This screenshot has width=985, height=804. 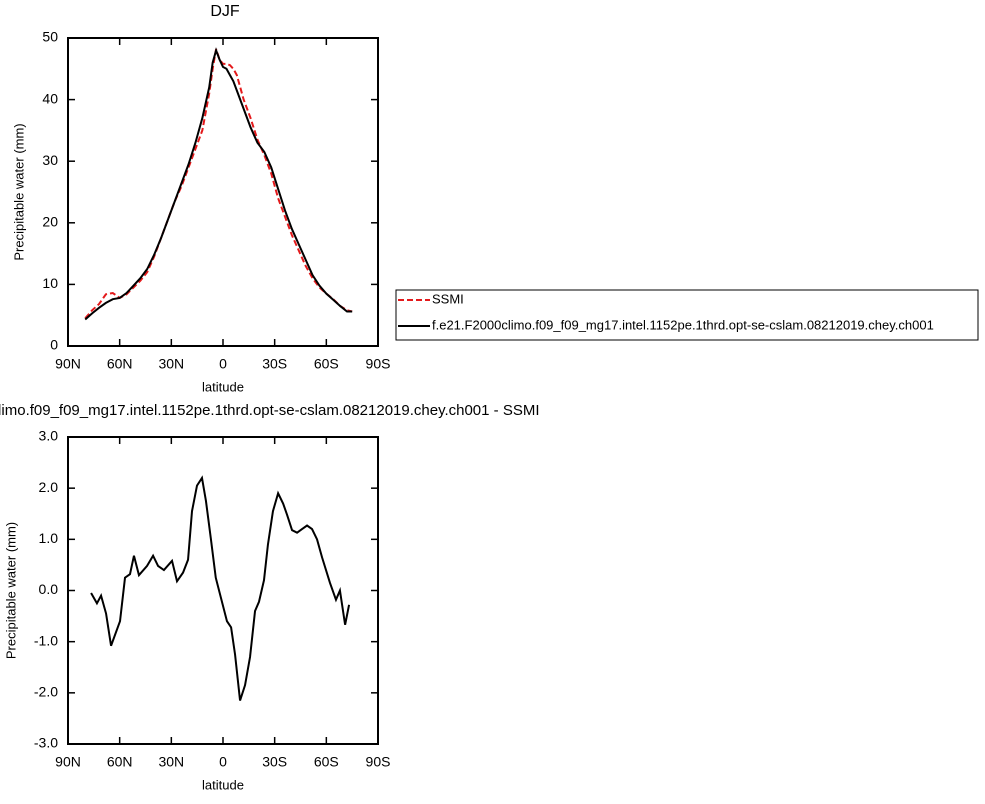 What do you see at coordinates (50, 283) in the screenshot?
I see `y-tick-label: 10` at bounding box center [50, 283].